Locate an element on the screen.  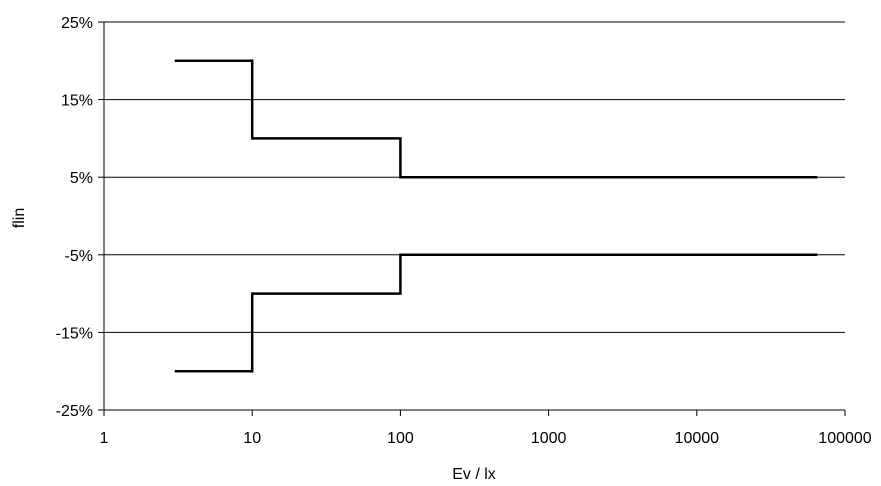
y-tick-label: -5% is located at coordinates (79, 256).